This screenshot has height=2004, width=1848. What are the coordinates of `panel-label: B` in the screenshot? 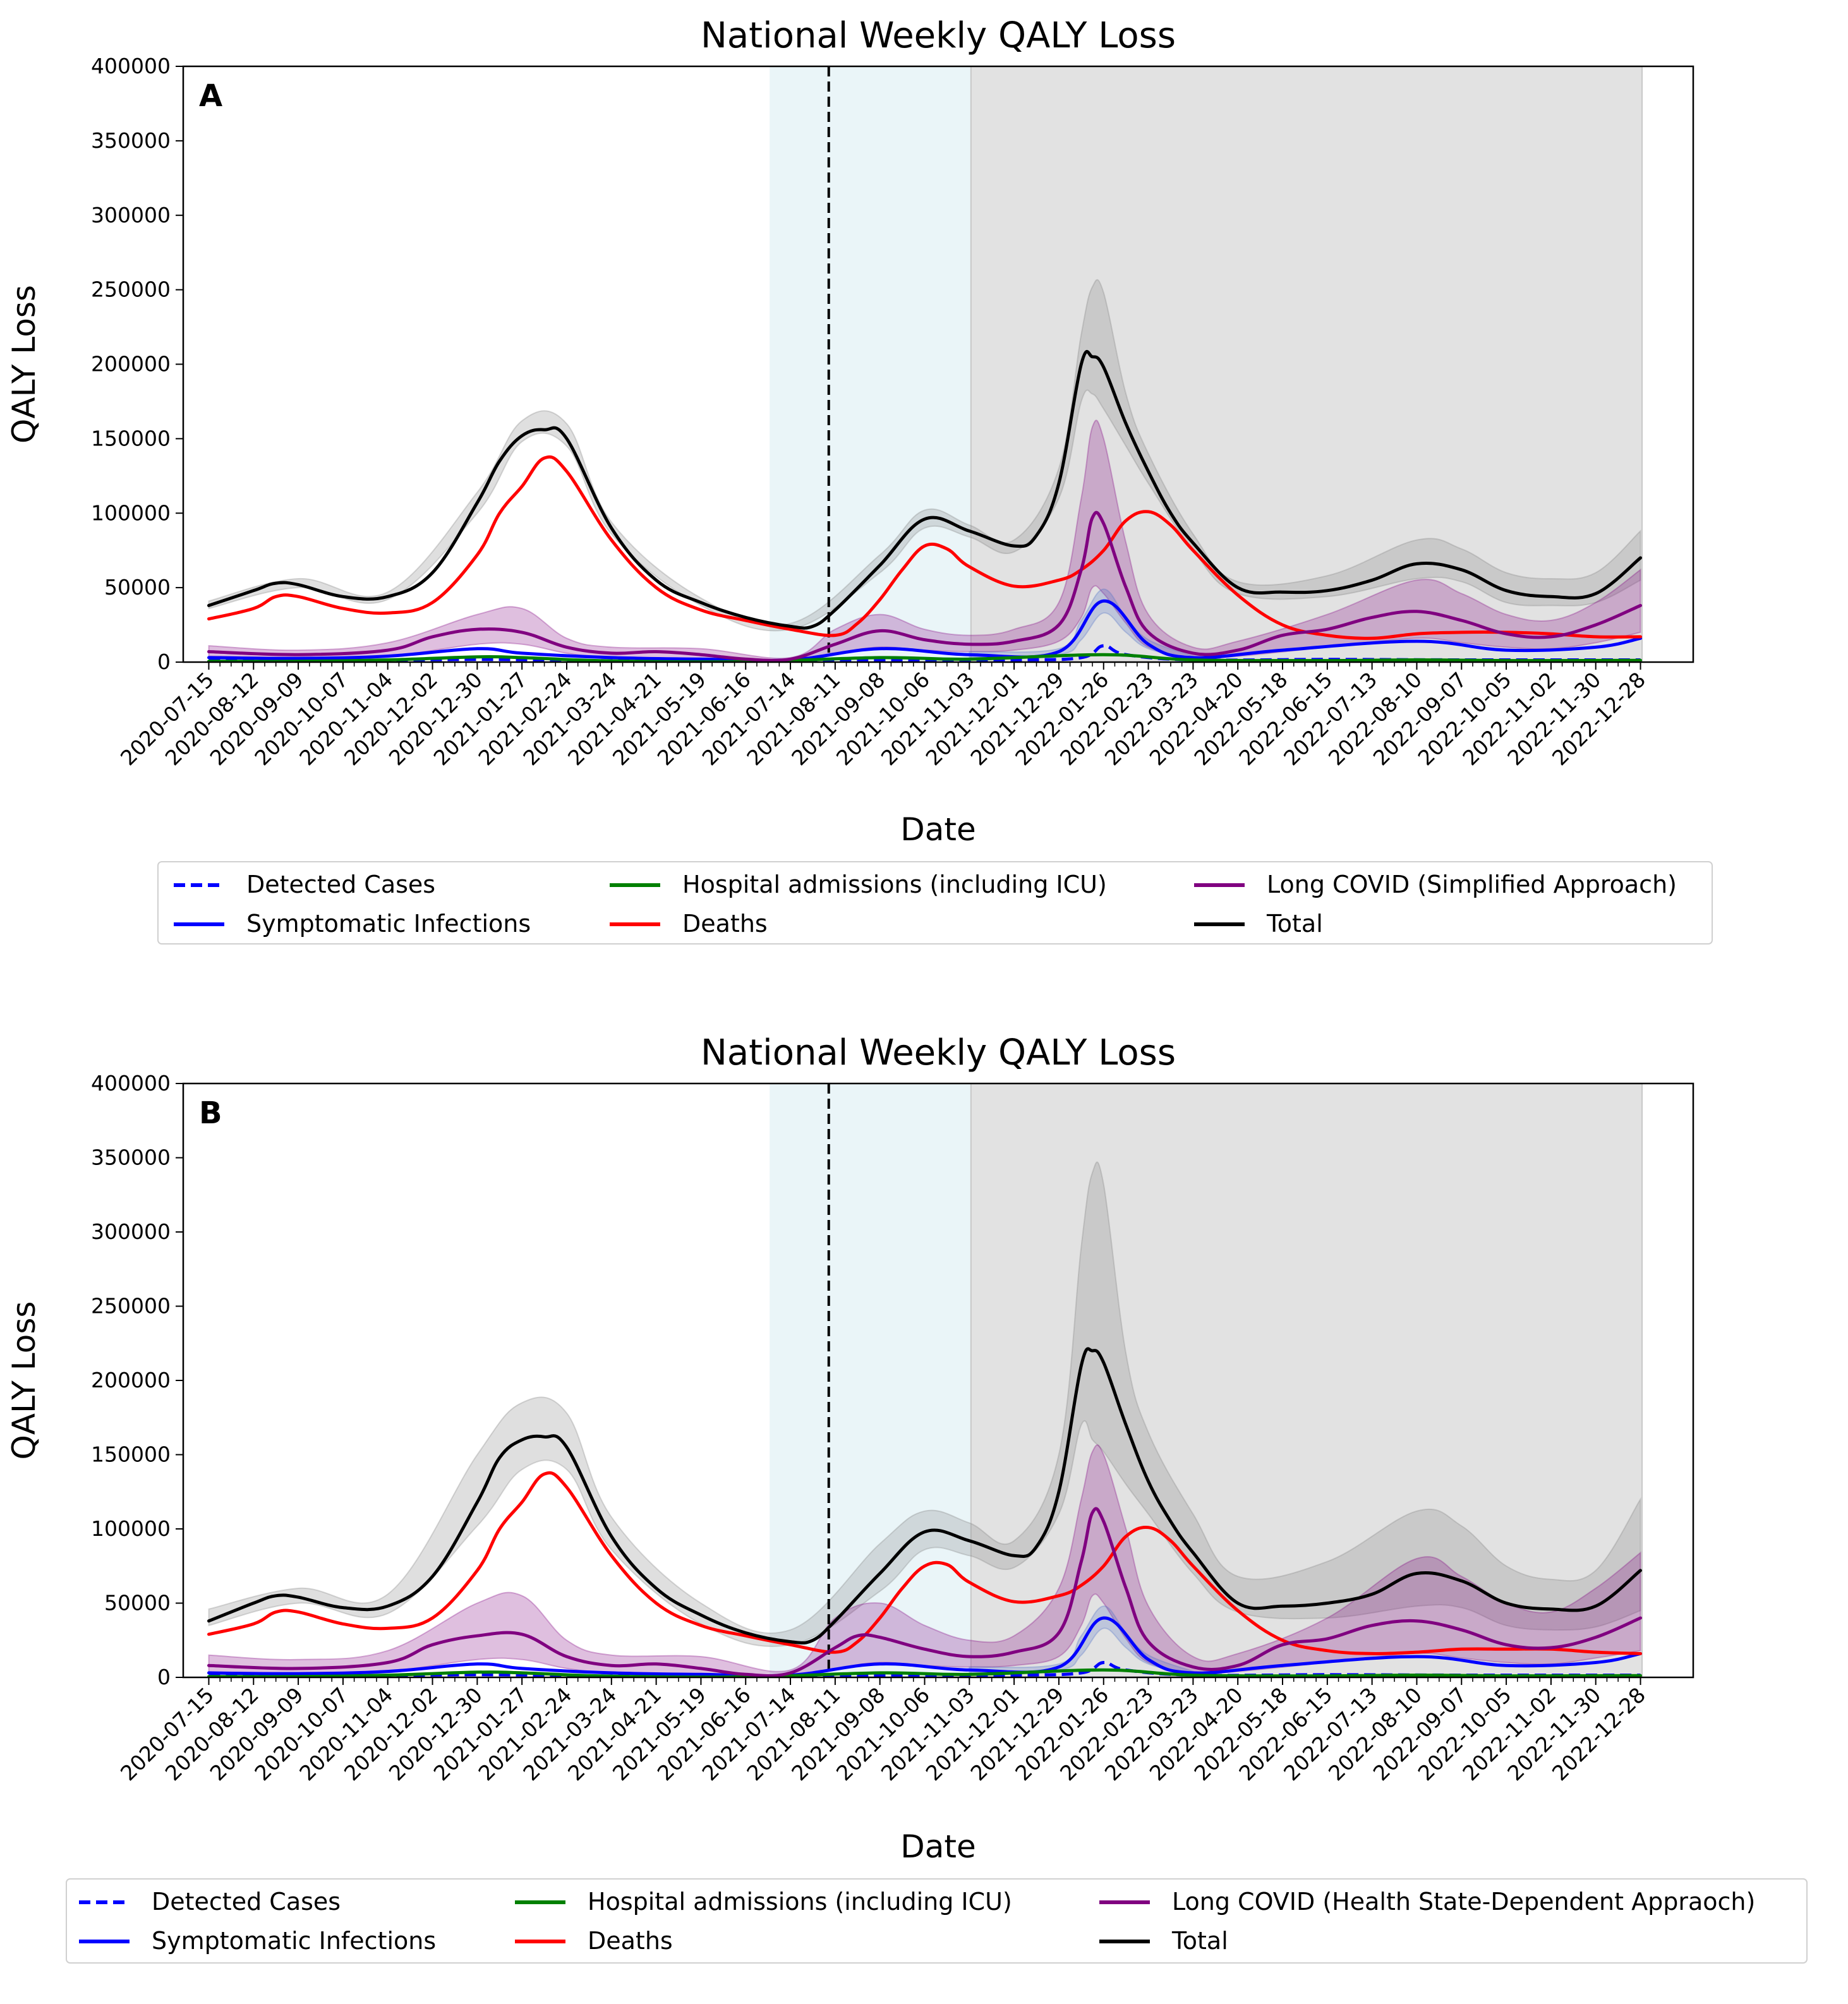 It's located at (211, 1114).